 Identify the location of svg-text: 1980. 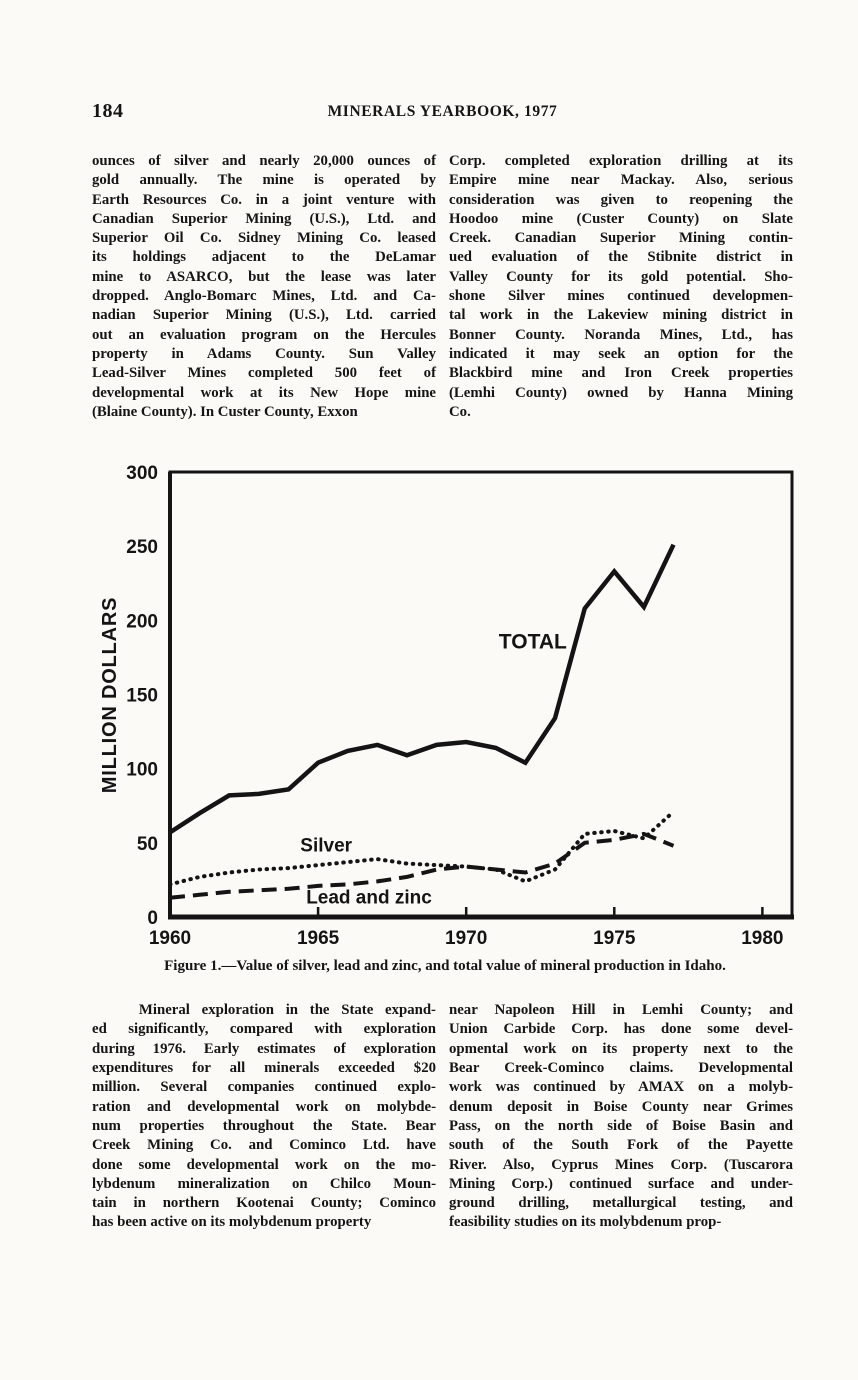
(762, 938).